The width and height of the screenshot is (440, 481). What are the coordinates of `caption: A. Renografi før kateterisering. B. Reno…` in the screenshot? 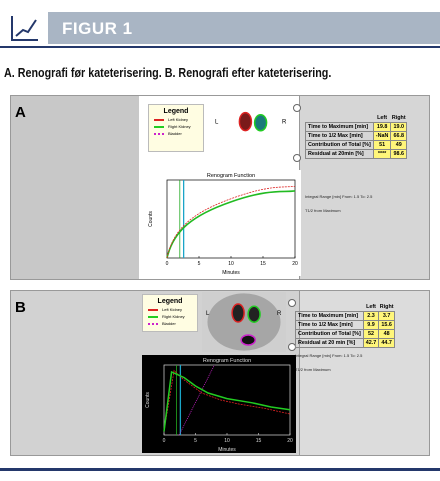 It's located at (168, 73).